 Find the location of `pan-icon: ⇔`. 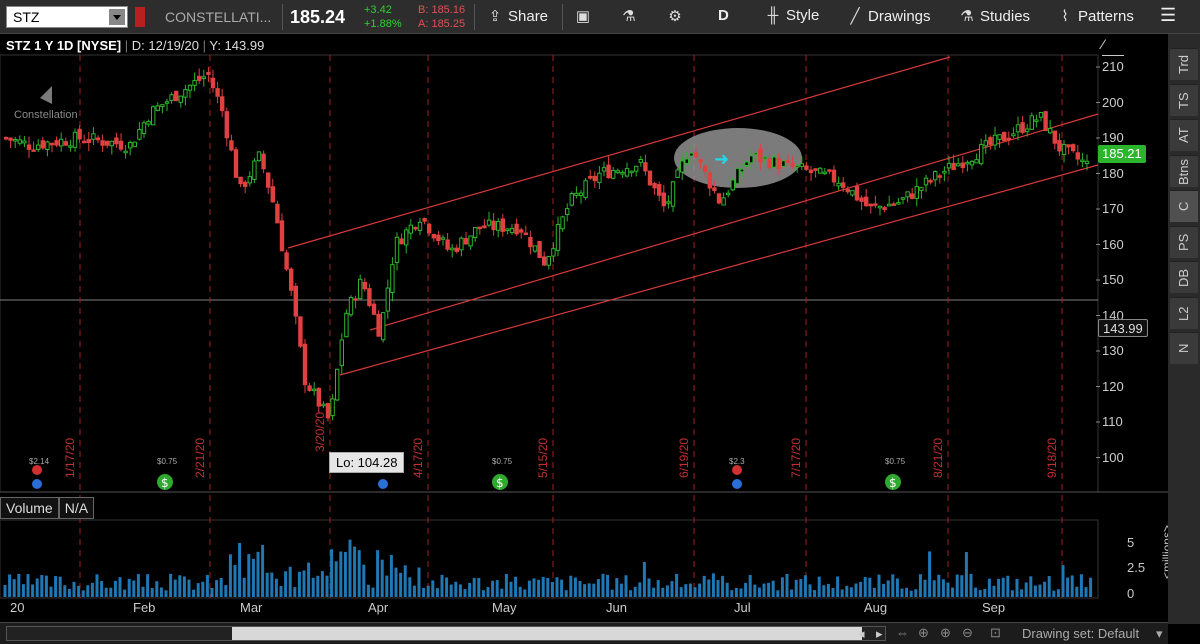

pan-icon: ⇔ is located at coordinates (902, 632).